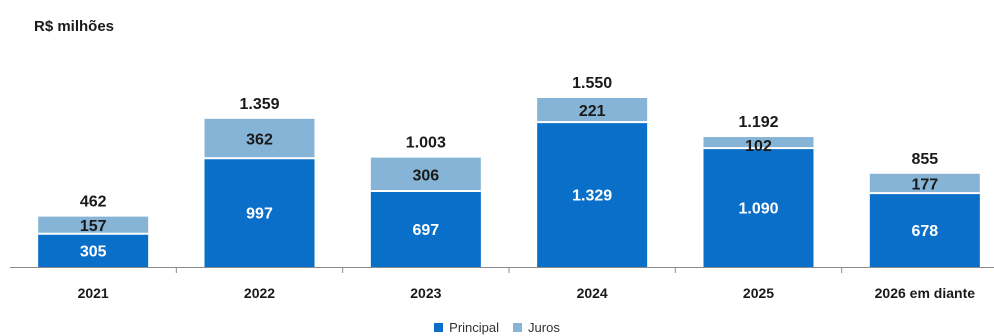 The width and height of the screenshot is (994, 336). I want to click on total-label-2022: 1.359, so click(259, 104).